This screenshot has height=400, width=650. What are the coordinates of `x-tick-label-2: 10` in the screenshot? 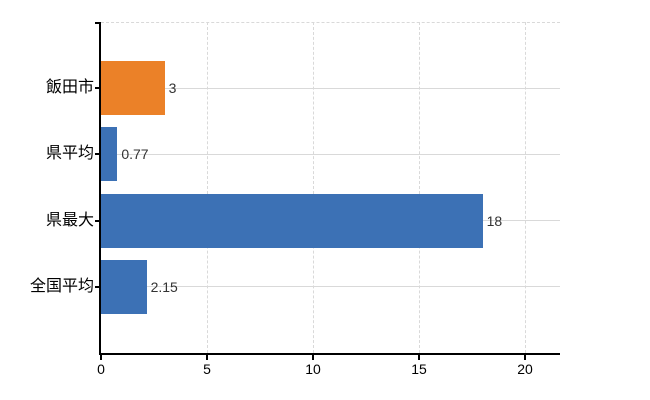 It's located at (313, 369).